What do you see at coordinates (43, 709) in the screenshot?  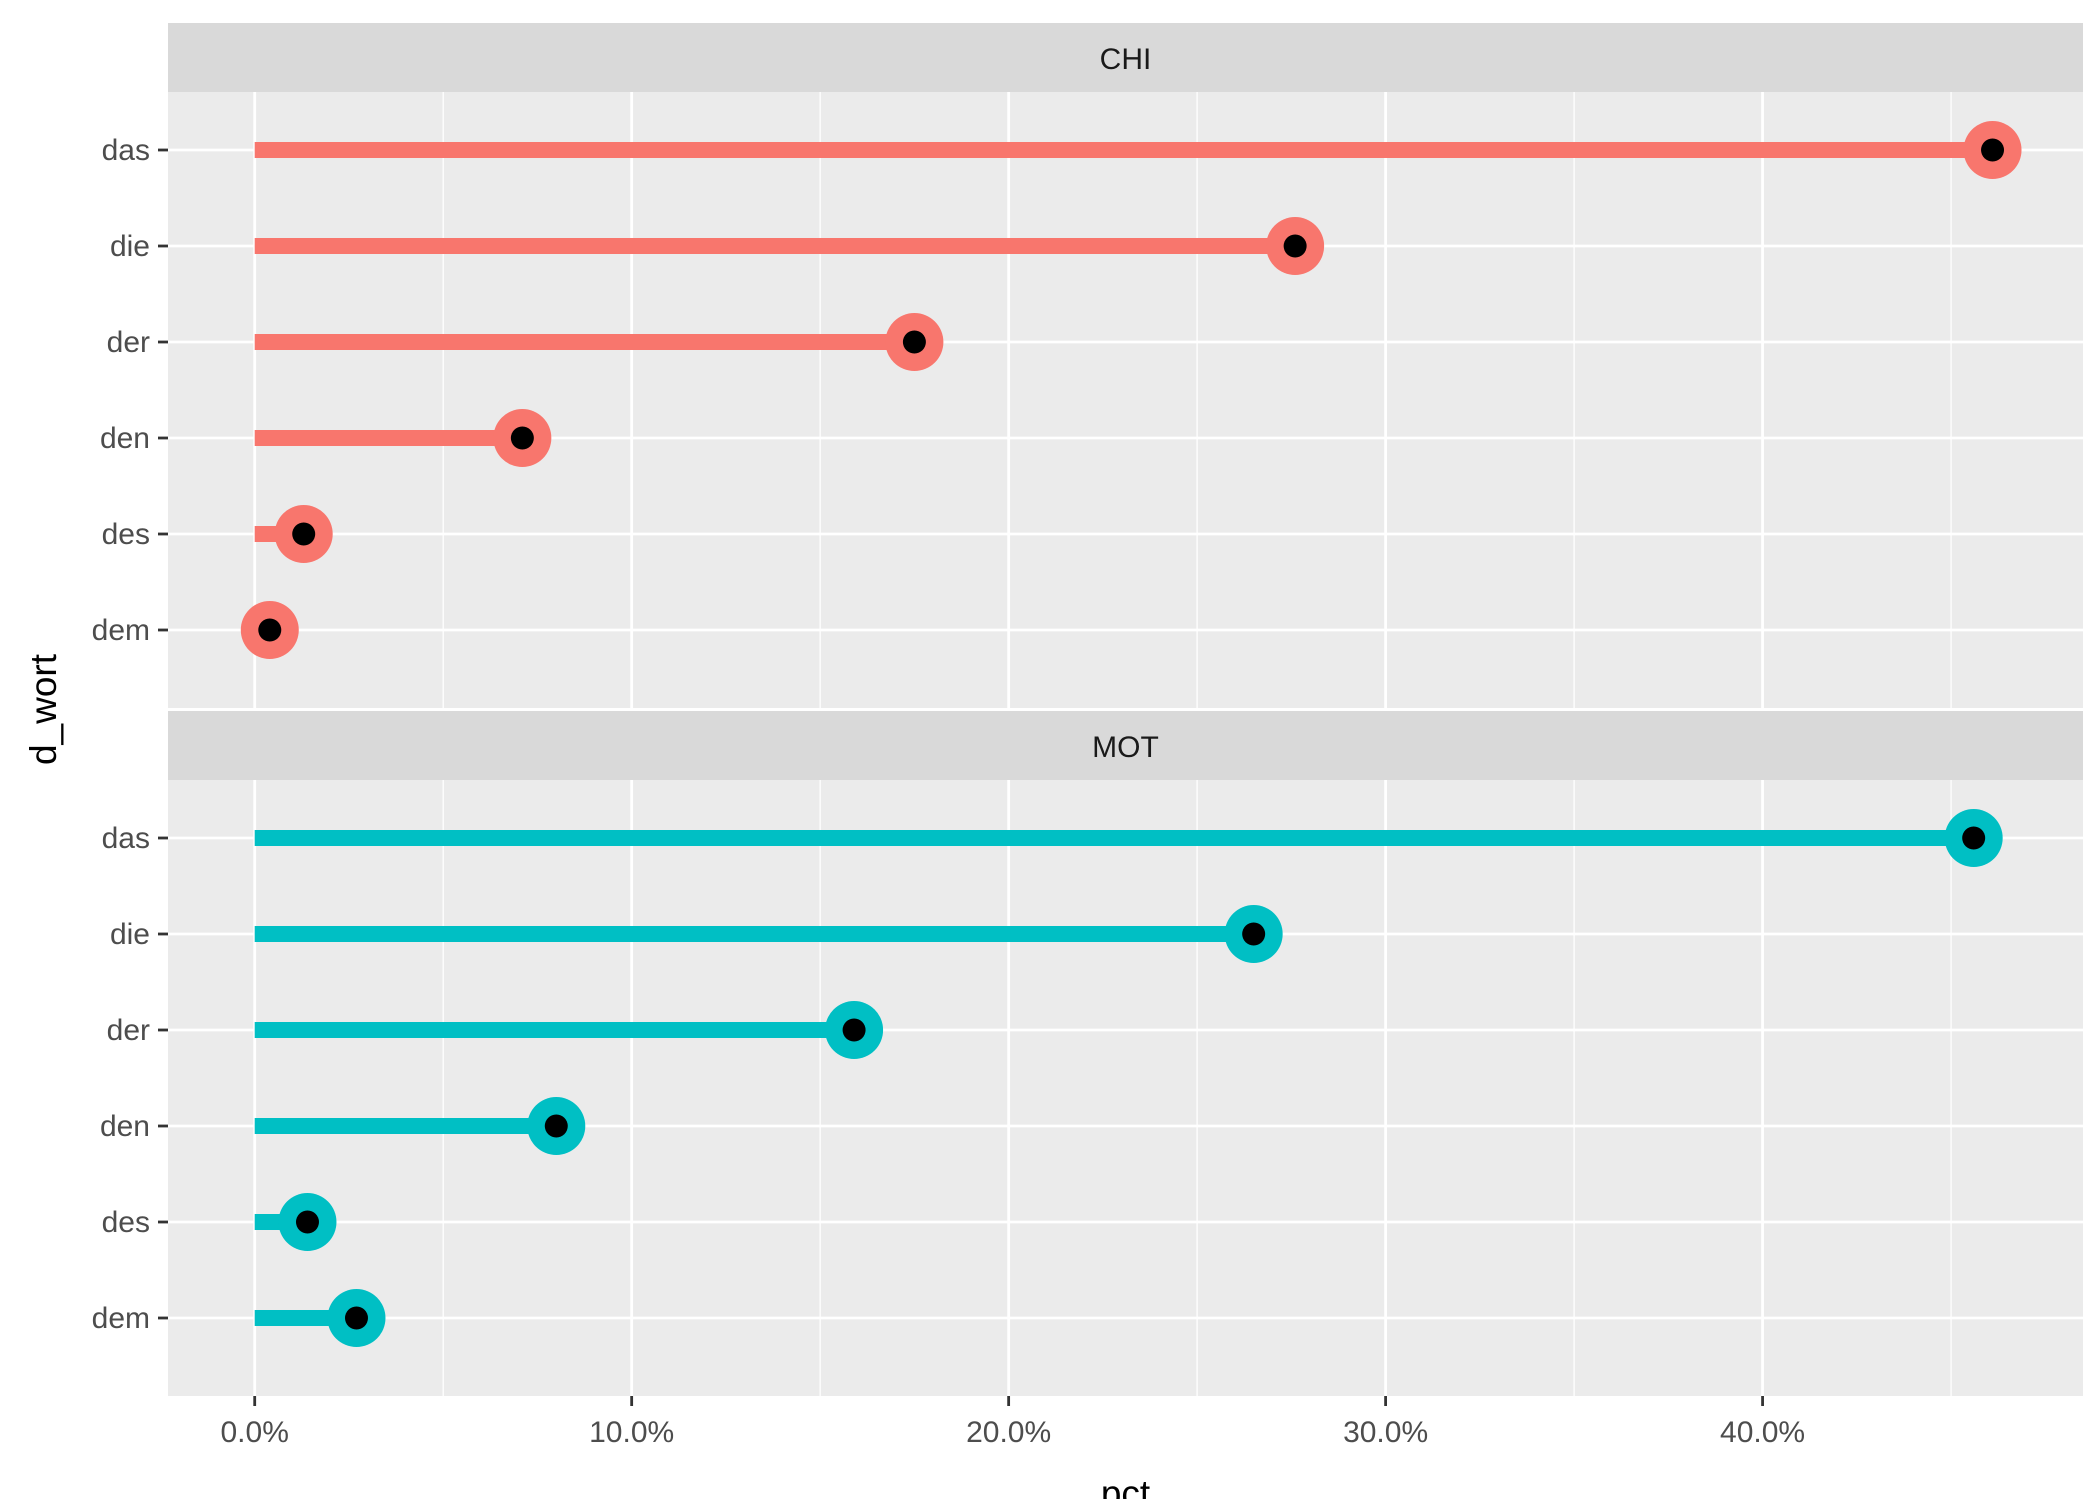 I see `y-axis-title: d_wort` at bounding box center [43, 709].